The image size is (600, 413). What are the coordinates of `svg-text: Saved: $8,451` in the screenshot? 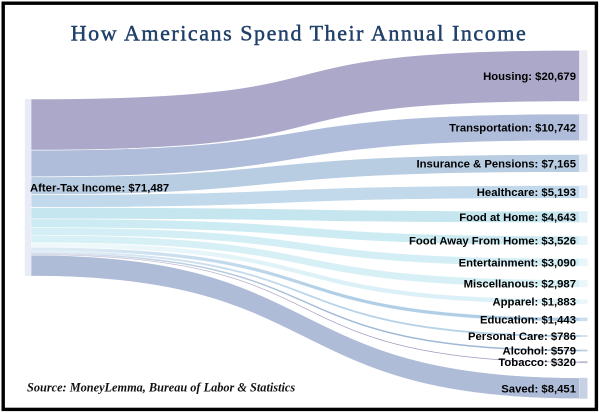 It's located at (538, 389).